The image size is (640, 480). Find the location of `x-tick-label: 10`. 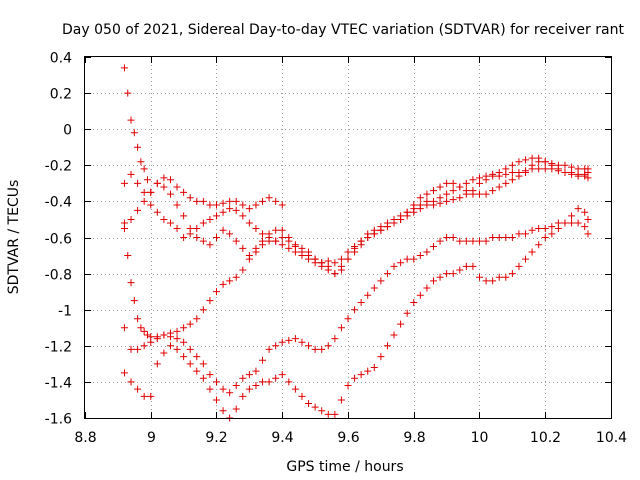

x-tick-label: 10 is located at coordinates (480, 438).